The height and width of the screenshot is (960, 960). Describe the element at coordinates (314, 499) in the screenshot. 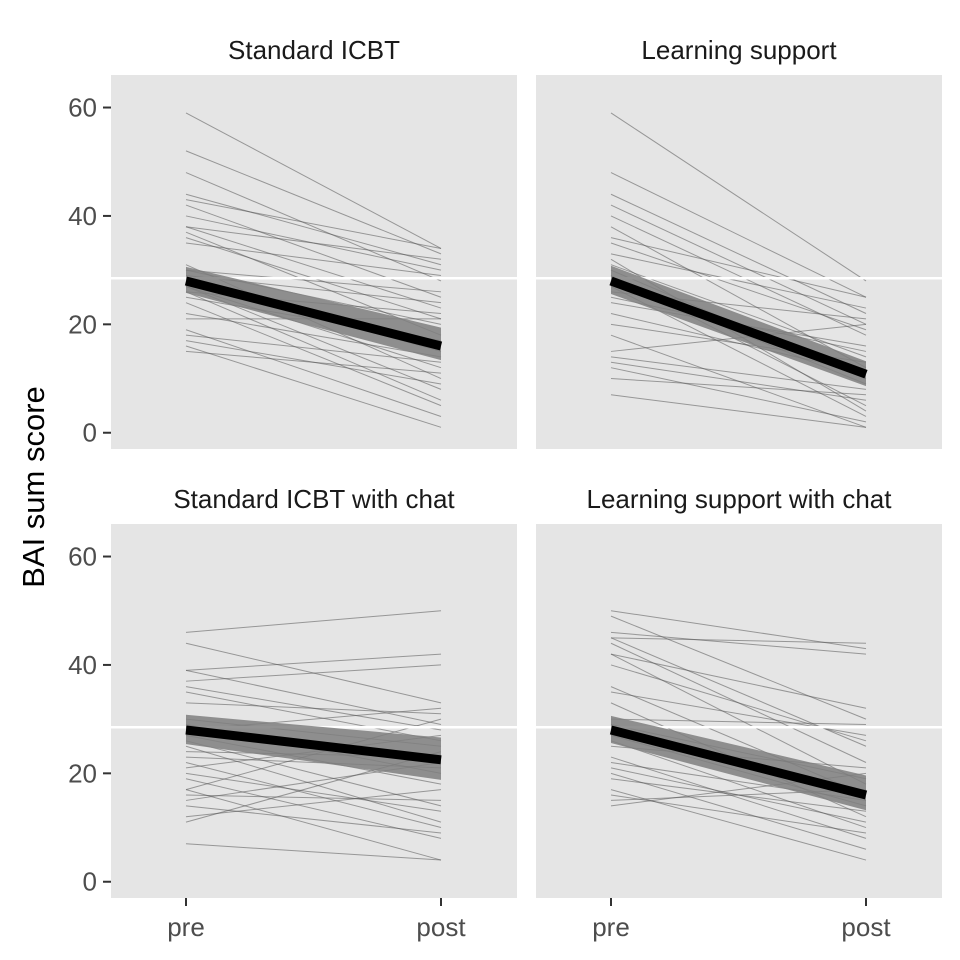

I see `panel-title: Standard ICBT with chat` at that location.